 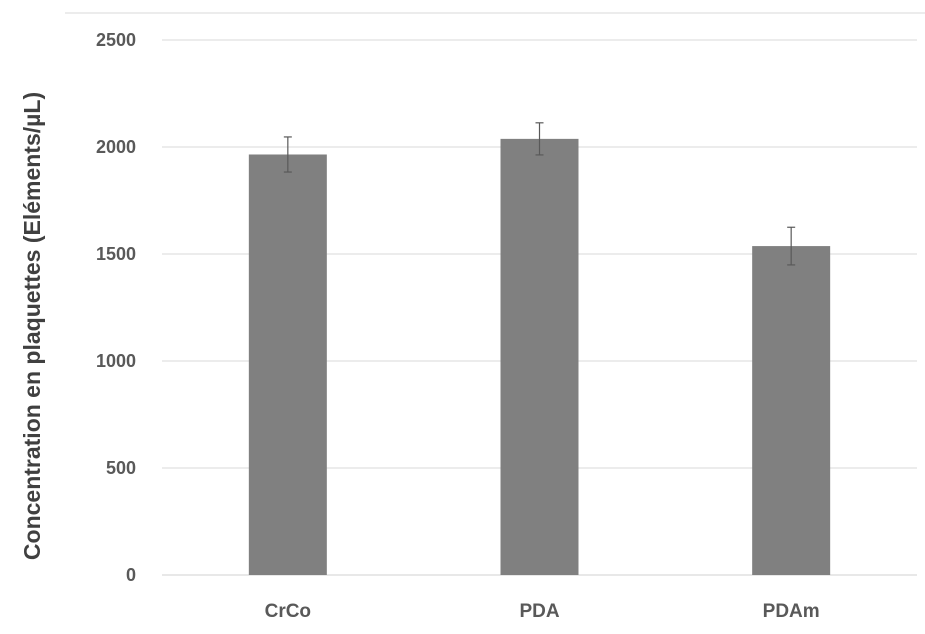 What do you see at coordinates (116, 147) in the screenshot?
I see `y-tick-label: 2000` at bounding box center [116, 147].